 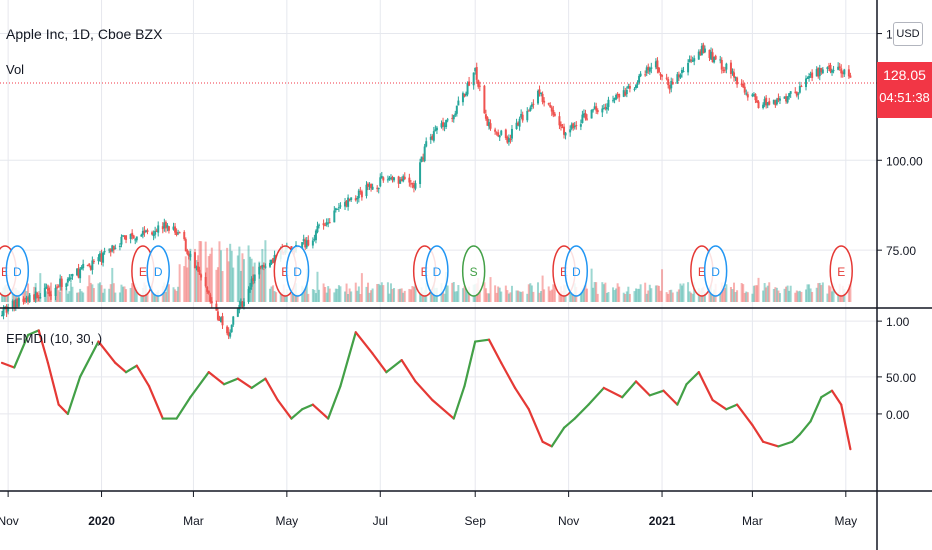 What do you see at coordinates (15, 69) in the screenshot?
I see `volume-legend: Vol` at bounding box center [15, 69].